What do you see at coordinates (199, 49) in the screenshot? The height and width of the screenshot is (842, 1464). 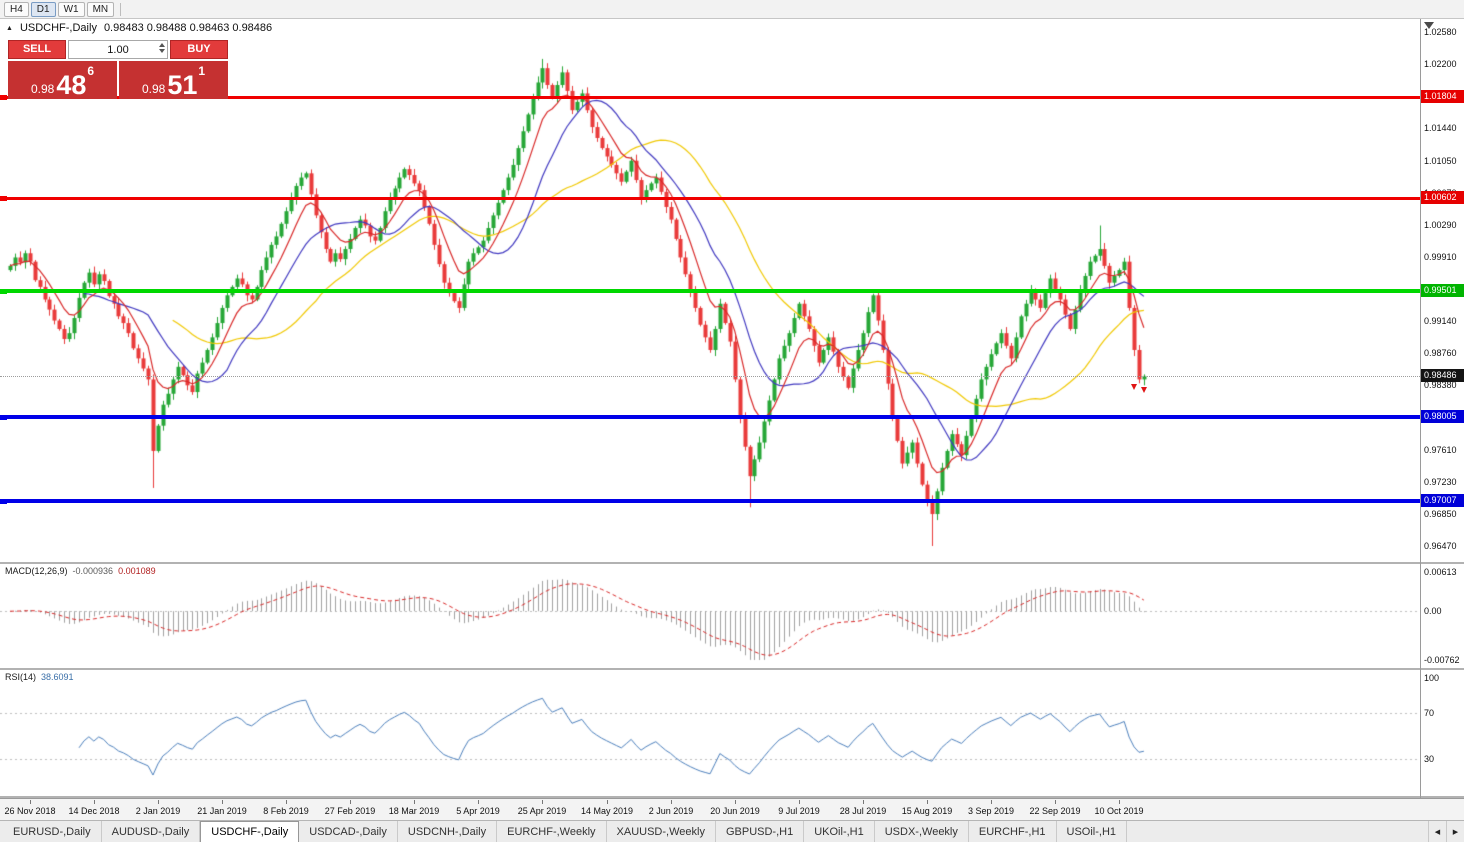 I see `buy-button: BUY` at bounding box center [199, 49].